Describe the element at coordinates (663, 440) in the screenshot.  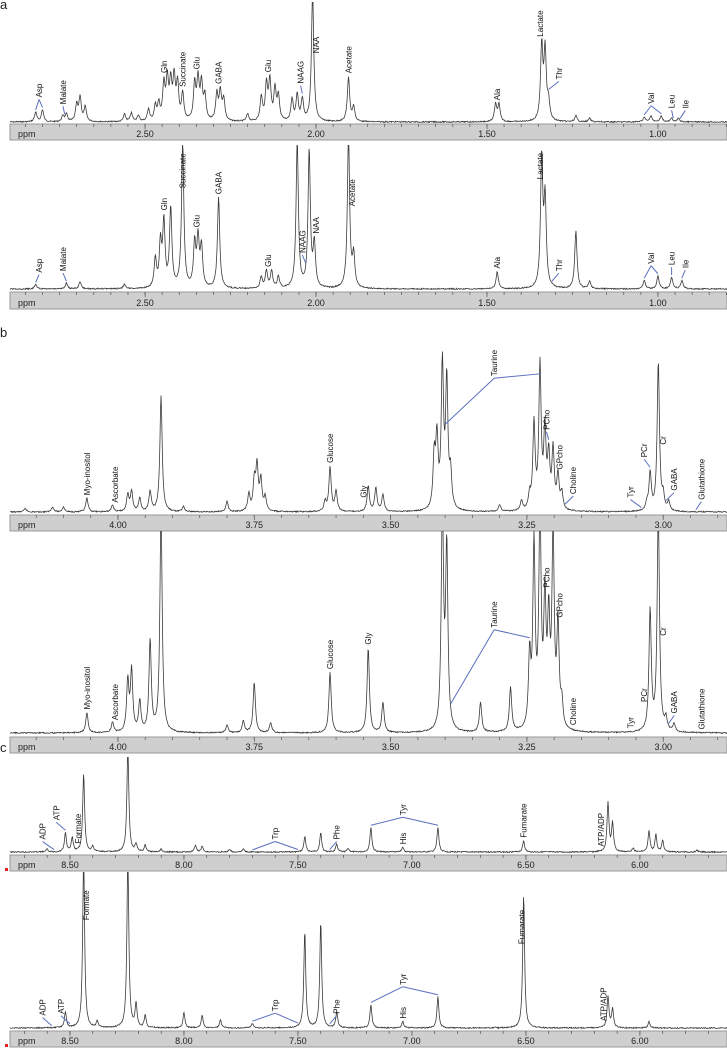
I see `peak-label: Cr` at that location.